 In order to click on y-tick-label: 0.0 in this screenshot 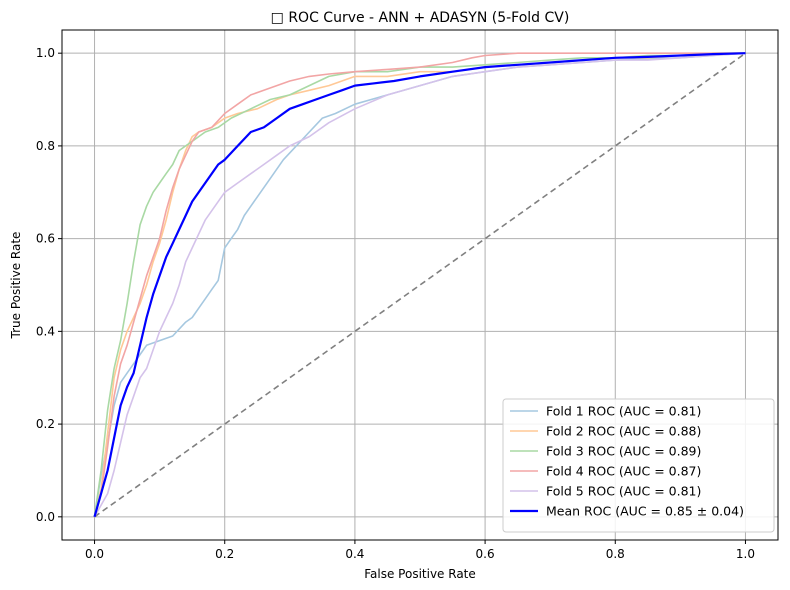, I will do `click(45, 517)`.